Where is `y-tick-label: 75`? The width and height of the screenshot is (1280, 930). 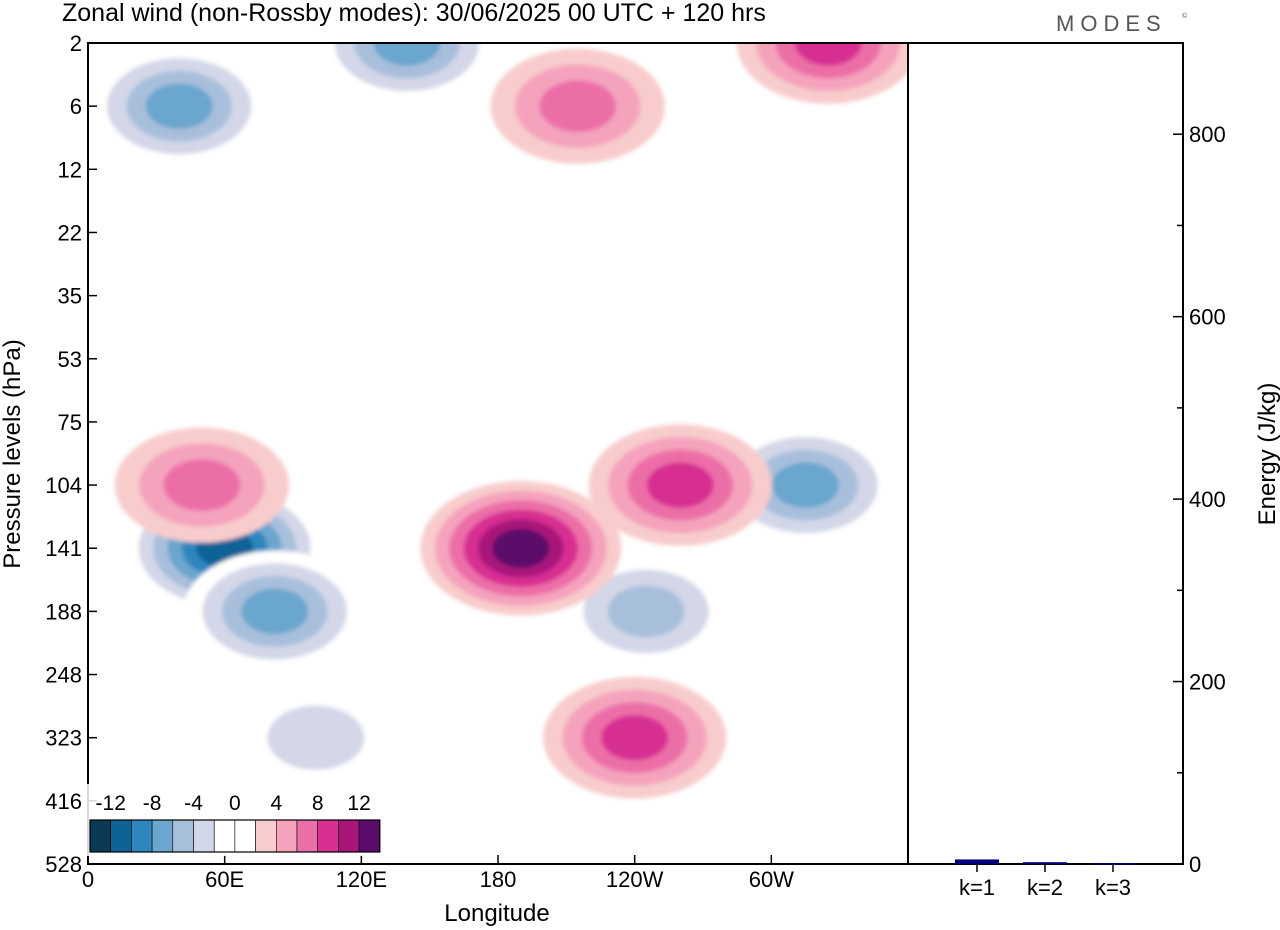 y-tick-label: 75 is located at coordinates (70, 422).